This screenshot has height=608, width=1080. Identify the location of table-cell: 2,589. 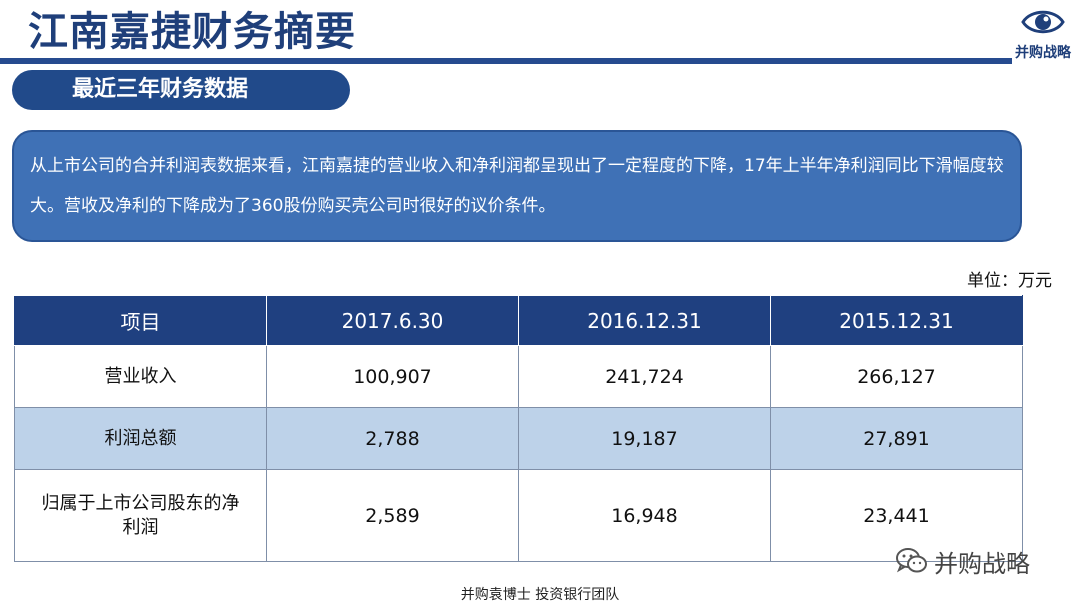
(392, 515).